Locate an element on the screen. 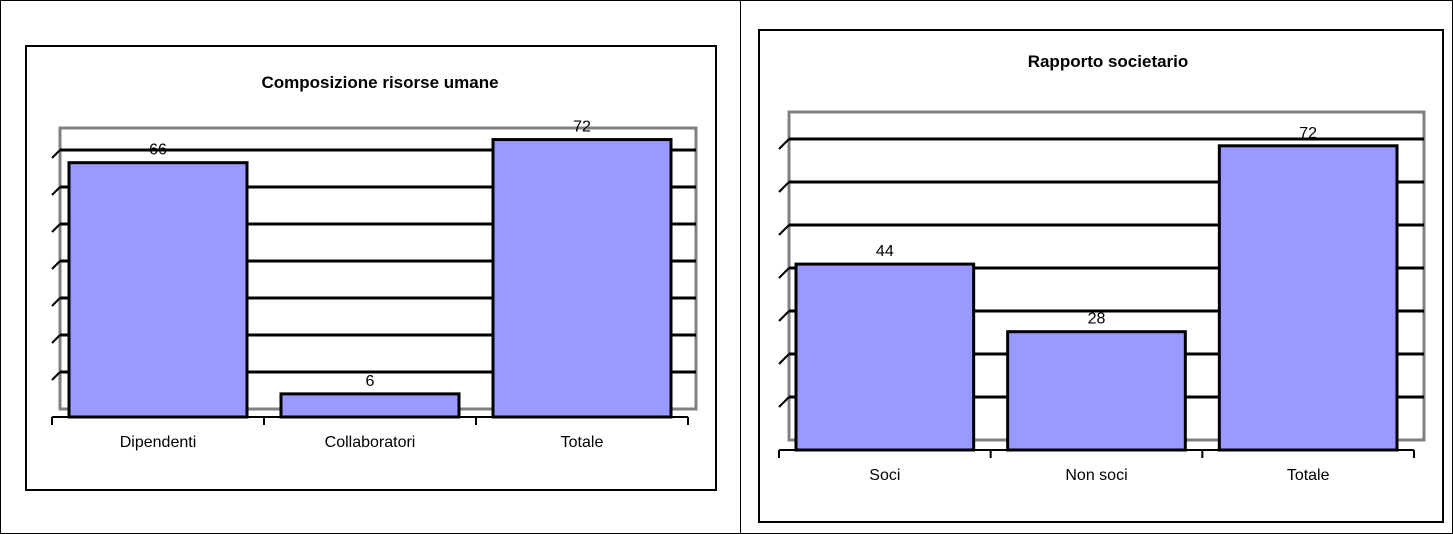 The image size is (1453, 534). chart-title: Composizione risorse umane is located at coordinates (379, 82).